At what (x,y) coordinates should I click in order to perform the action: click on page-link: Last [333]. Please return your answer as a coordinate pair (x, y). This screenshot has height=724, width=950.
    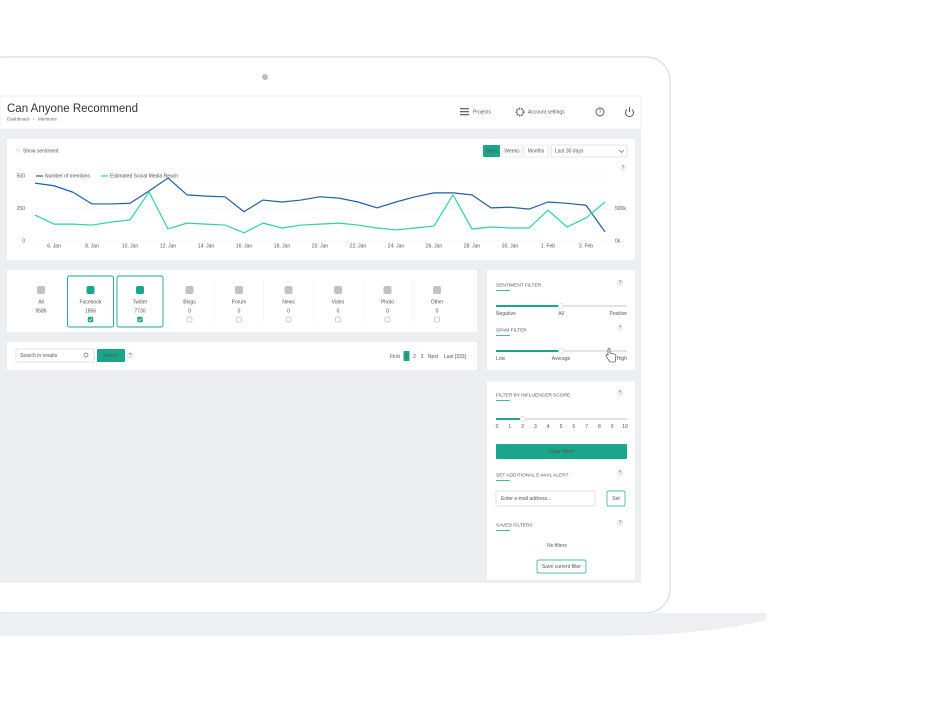
    Looking at the image, I should click on (455, 357).